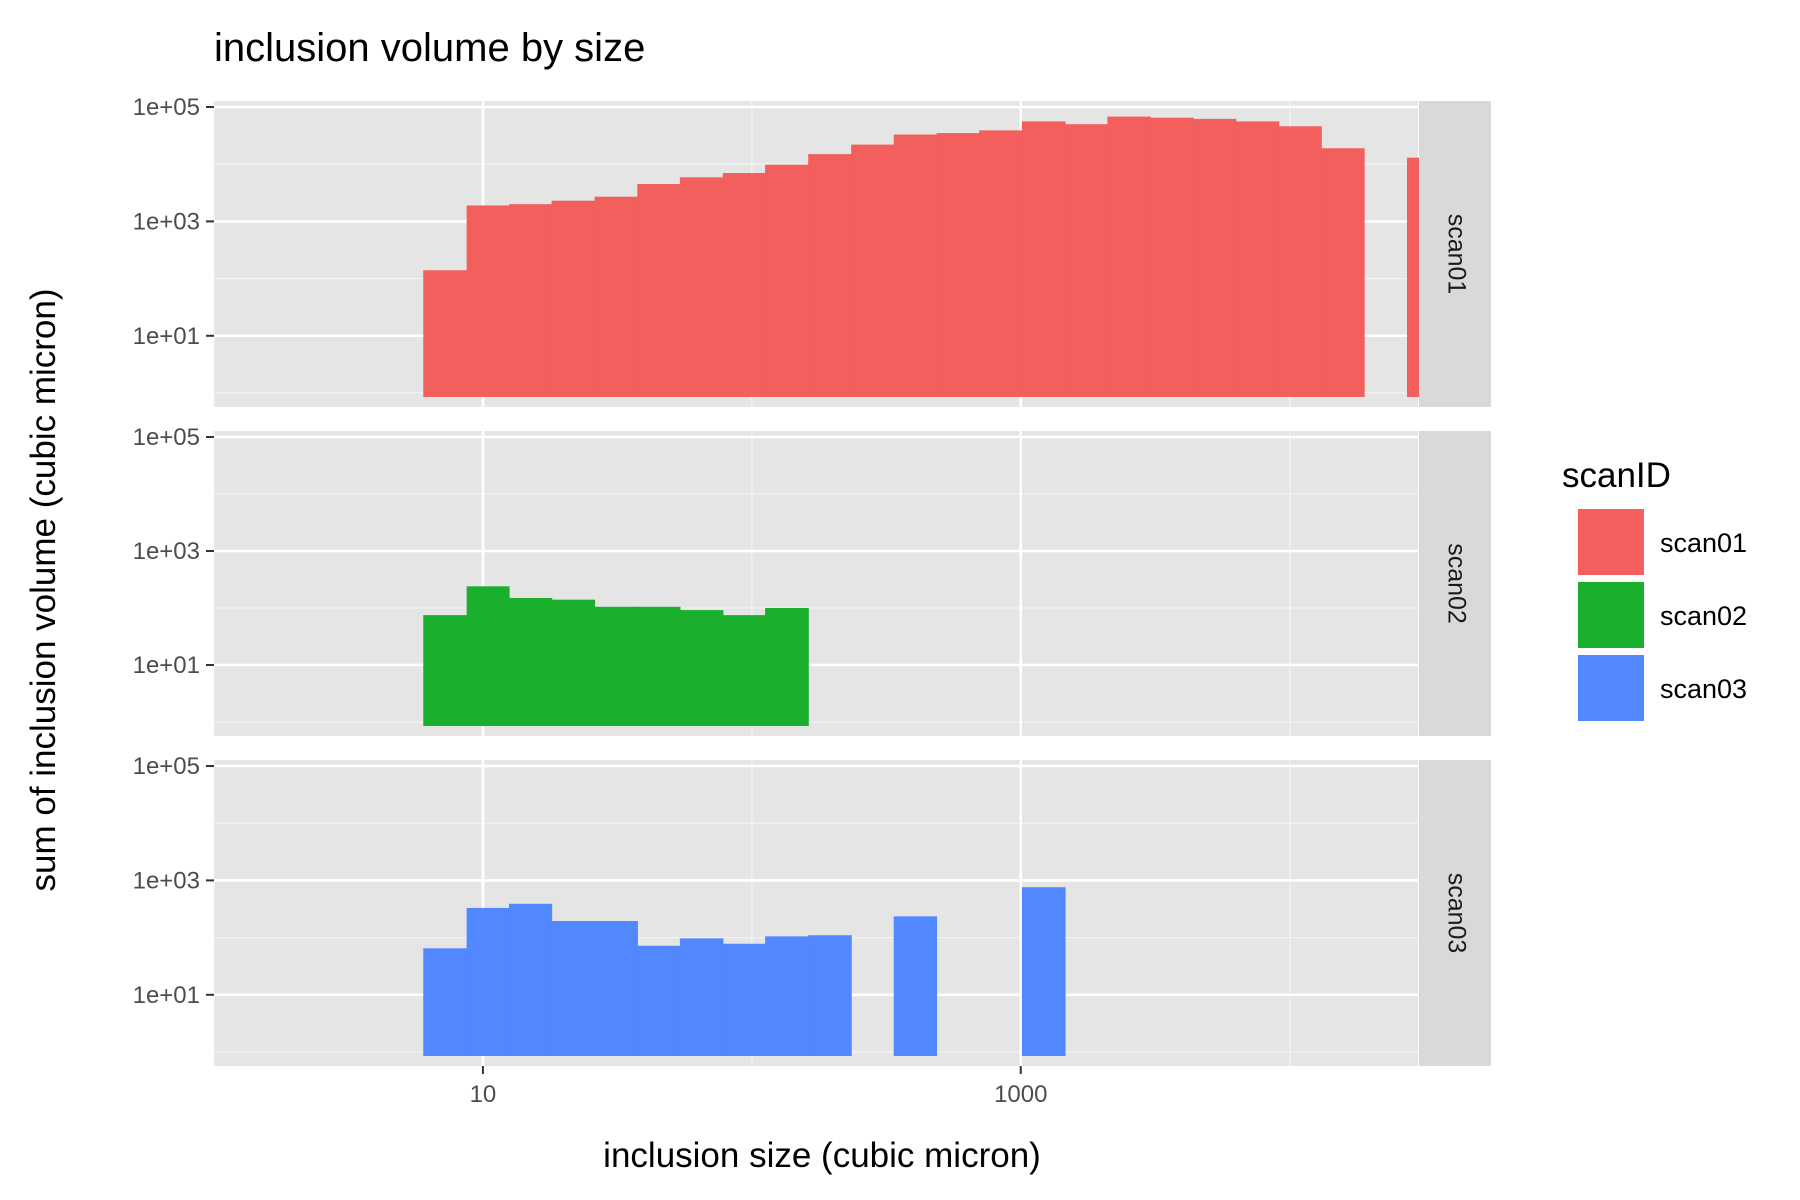 The width and height of the screenshot is (1800, 1200). I want to click on chart-title: inclusion volume by size, so click(429, 48).